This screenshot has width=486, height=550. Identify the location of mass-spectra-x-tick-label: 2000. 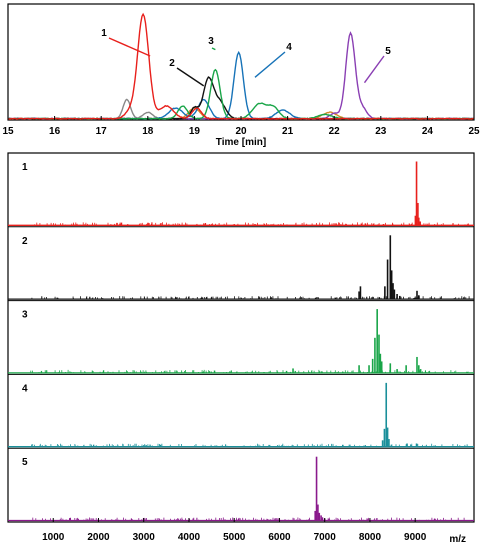
(98, 537).